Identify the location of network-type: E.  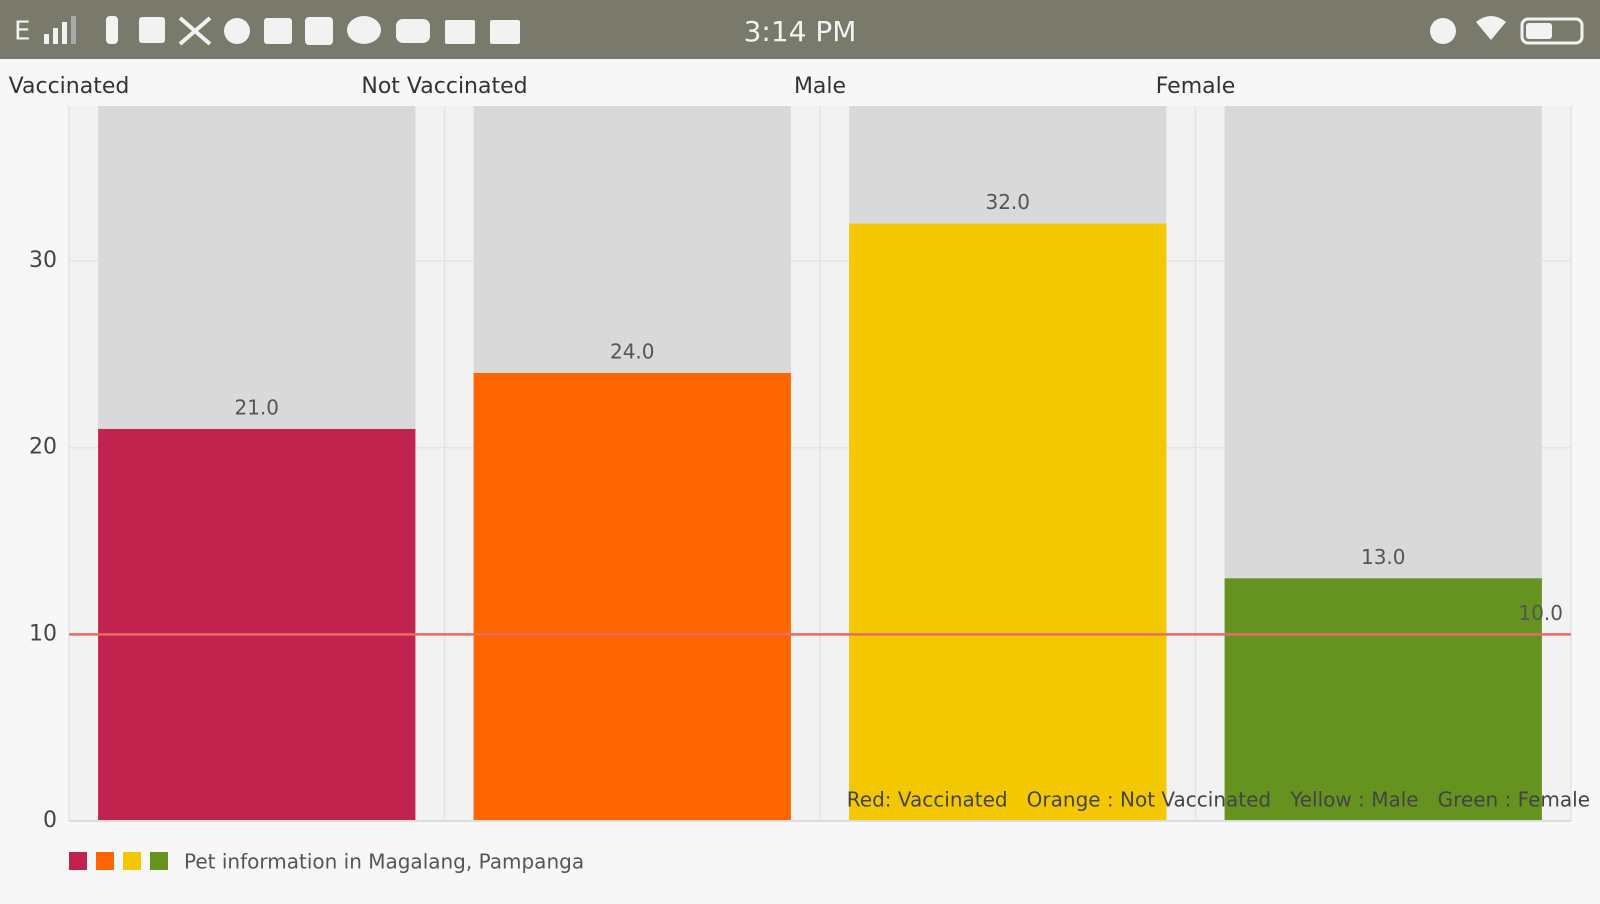
(22, 32).